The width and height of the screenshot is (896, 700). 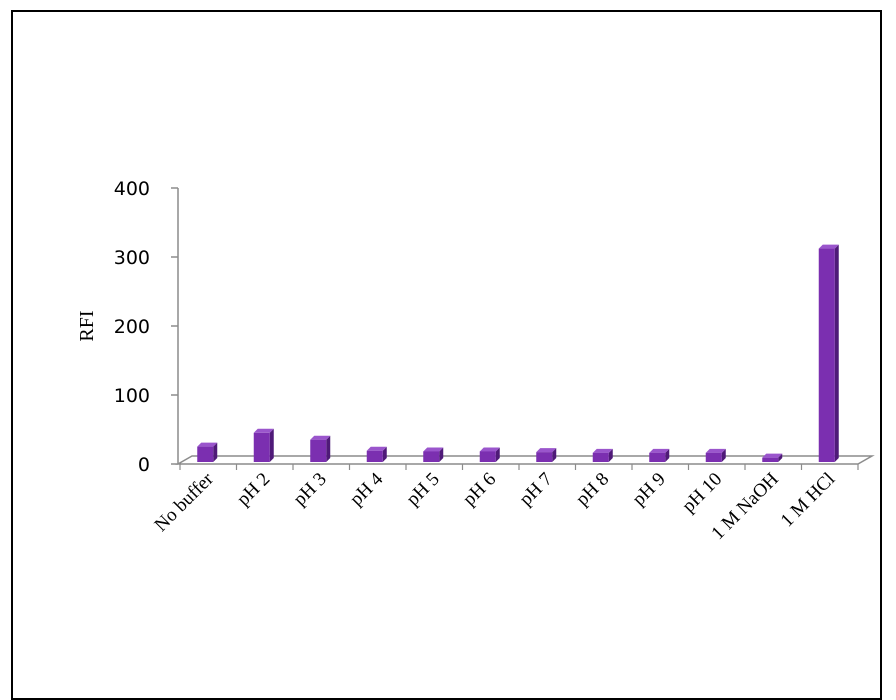 What do you see at coordinates (87, 325) in the screenshot?
I see `y-axis-label: RFI` at bounding box center [87, 325].